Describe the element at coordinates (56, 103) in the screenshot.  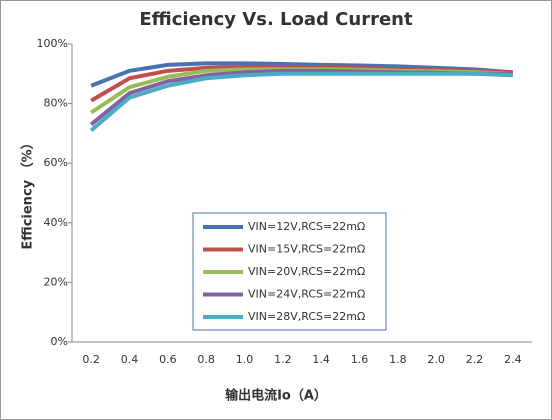
I see `y-tick-label: 80%` at that location.